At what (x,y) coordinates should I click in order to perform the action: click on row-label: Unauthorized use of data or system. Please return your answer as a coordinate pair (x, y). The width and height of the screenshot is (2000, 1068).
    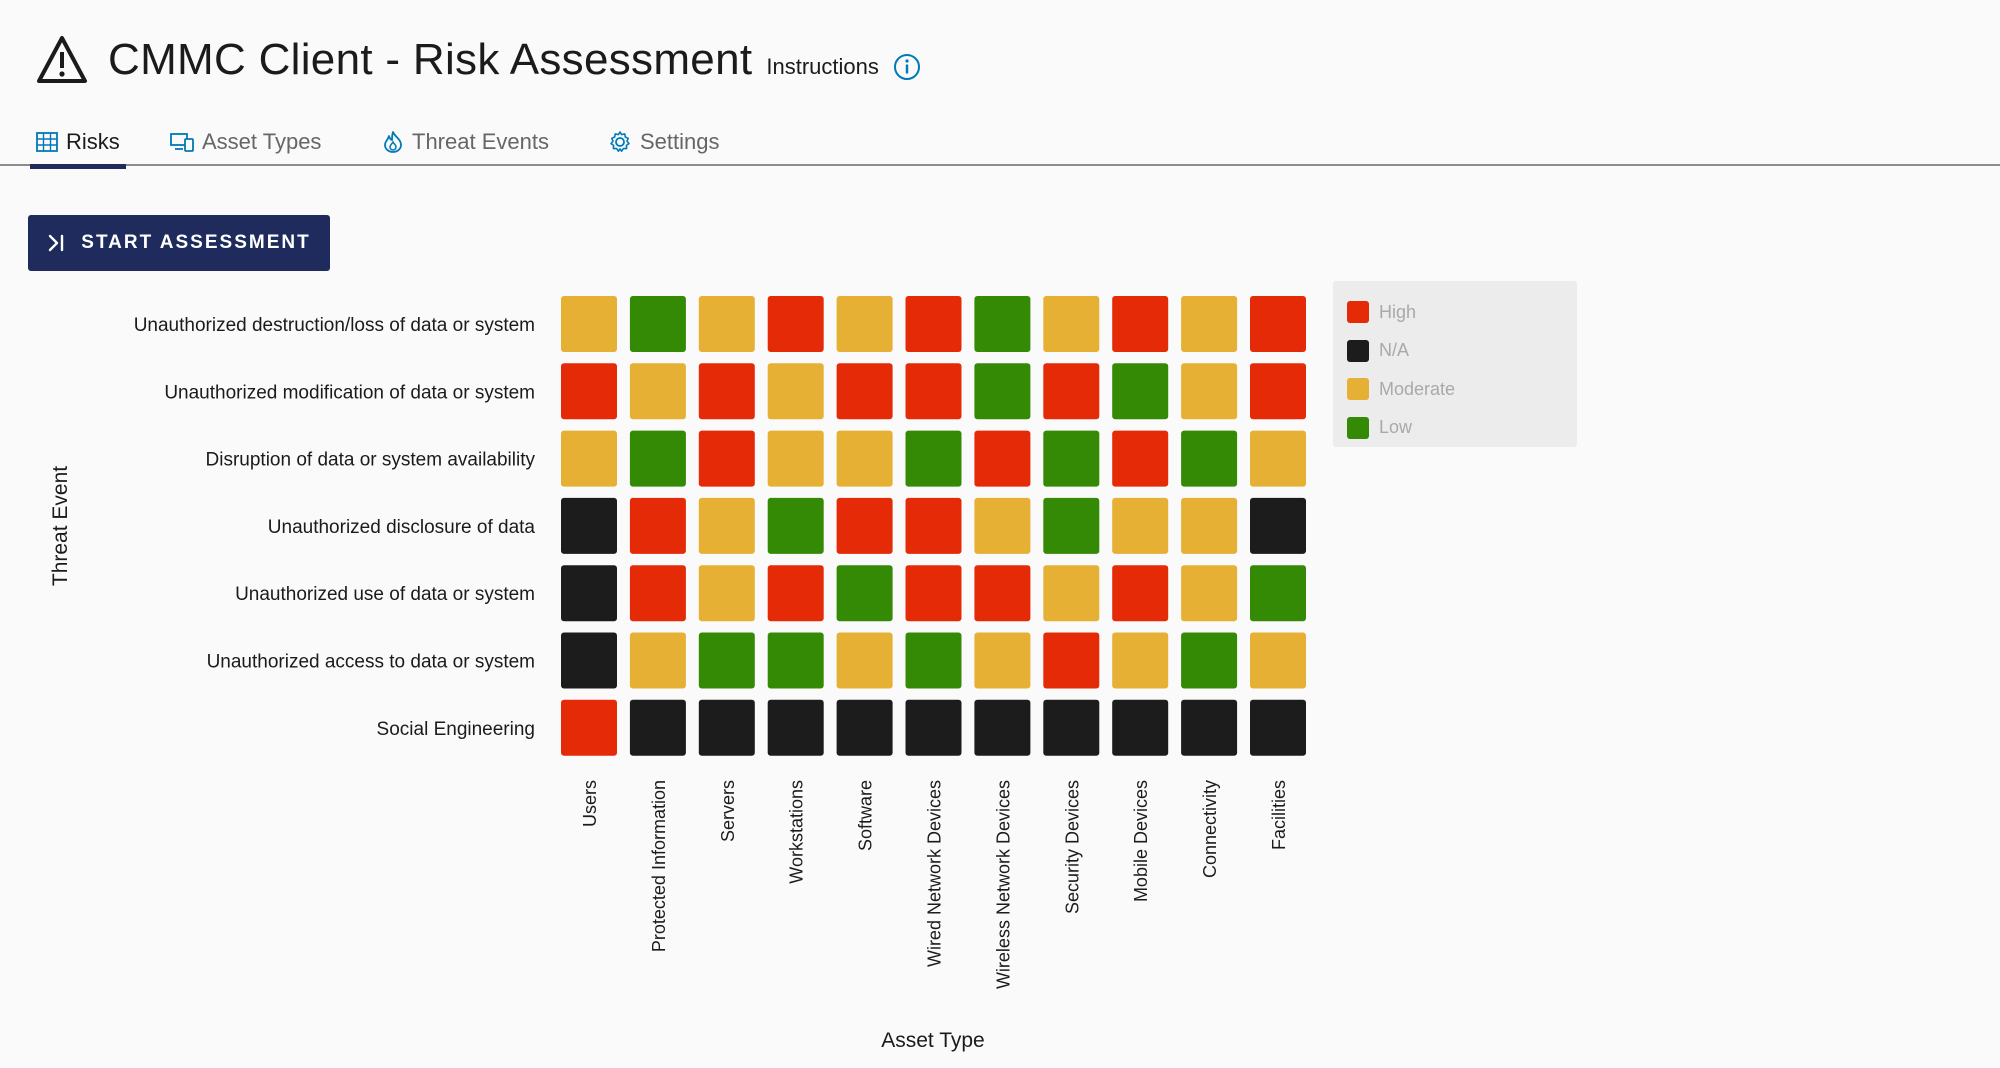
    Looking at the image, I should click on (385, 594).